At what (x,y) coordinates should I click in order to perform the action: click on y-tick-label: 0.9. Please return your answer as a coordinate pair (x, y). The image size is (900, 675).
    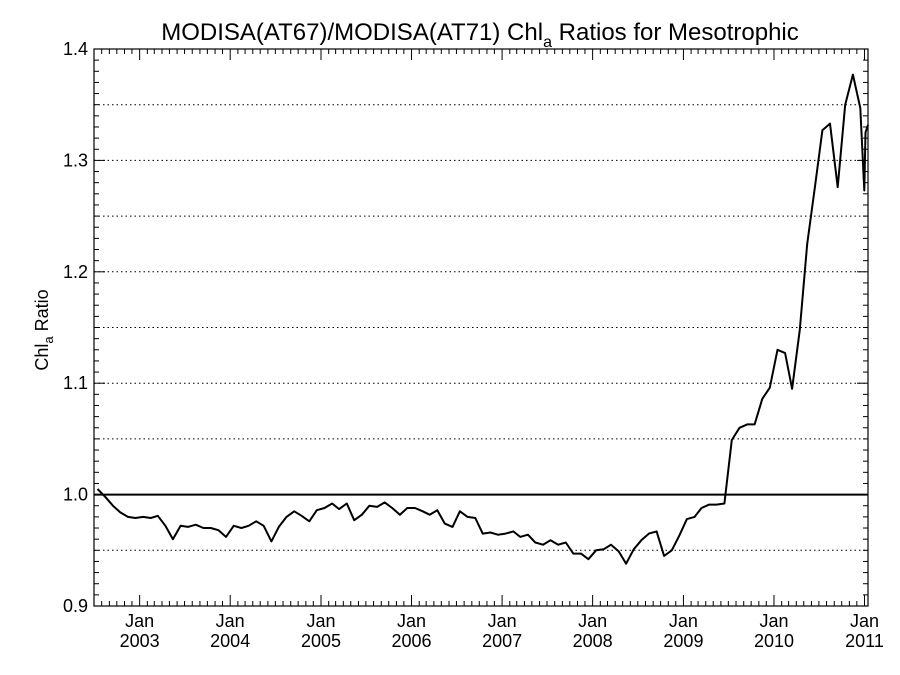
    Looking at the image, I should click on (75, 606).